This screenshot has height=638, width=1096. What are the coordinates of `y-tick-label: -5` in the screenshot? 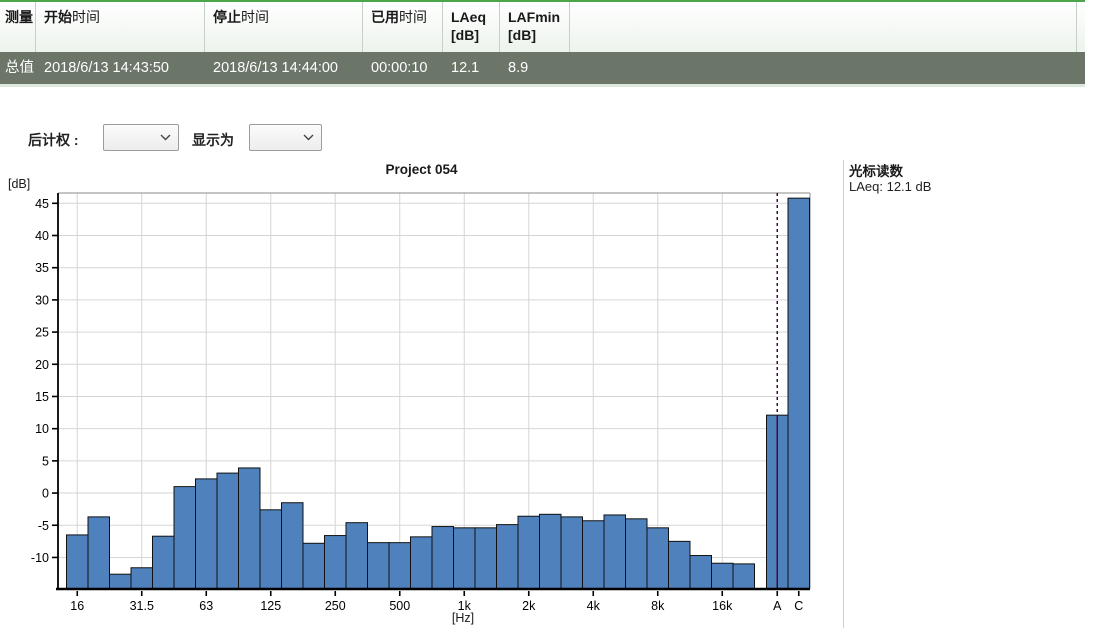 It's located at (43, 526).